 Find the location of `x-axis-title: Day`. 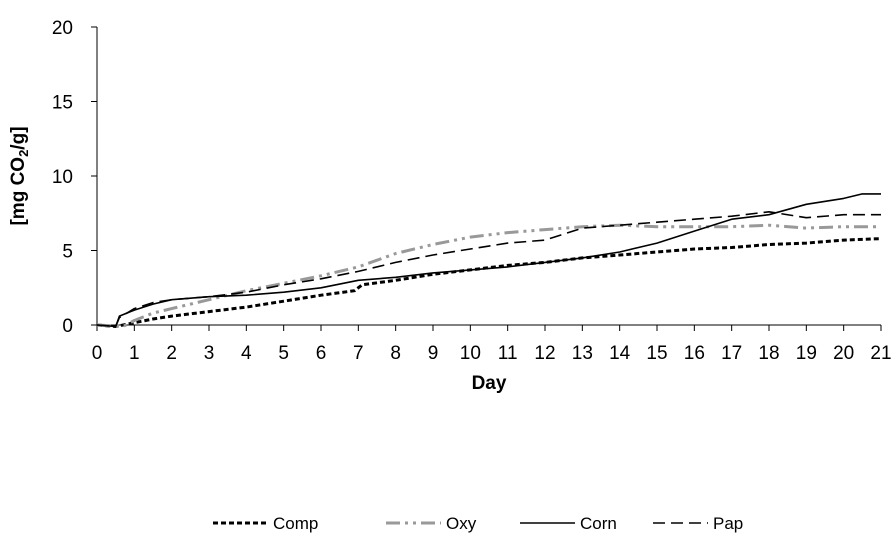

x-axis-title: Day is located at coordinates (489, 383).